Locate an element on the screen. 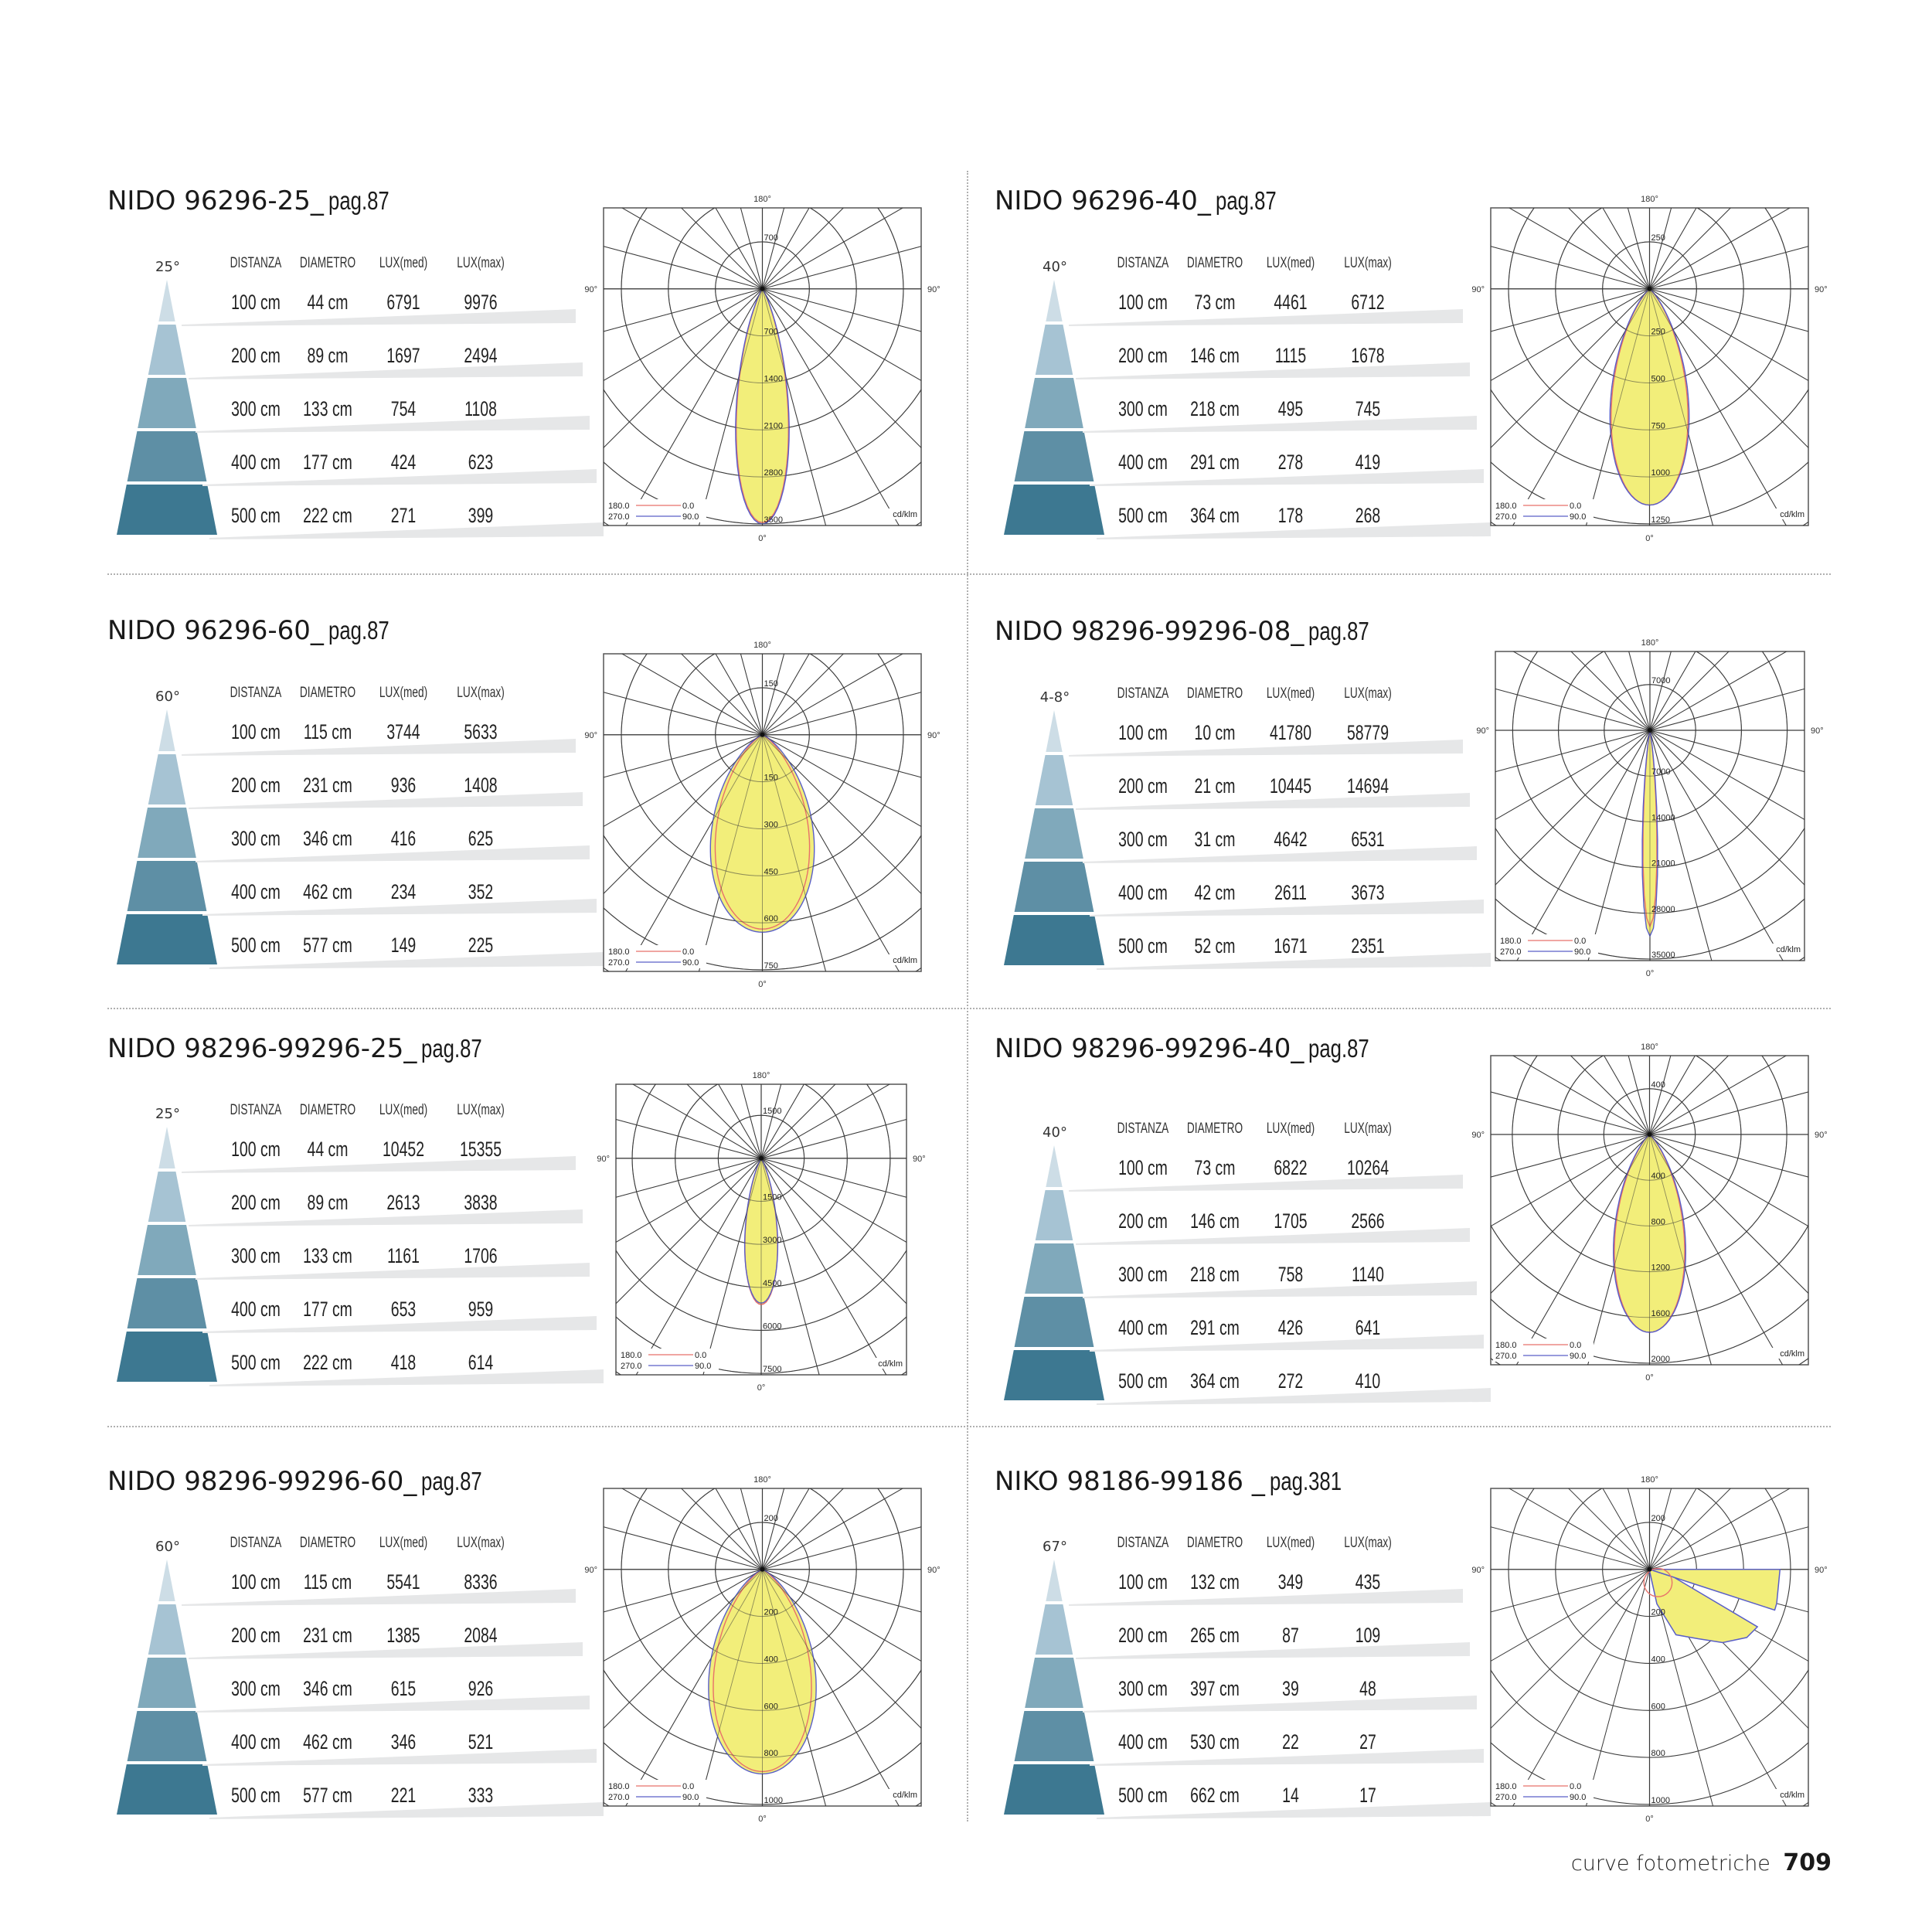 The height and width of the screenshot is (1932, 1932). angle-label-90-left: 90° is located at coordinates (603, 1159).